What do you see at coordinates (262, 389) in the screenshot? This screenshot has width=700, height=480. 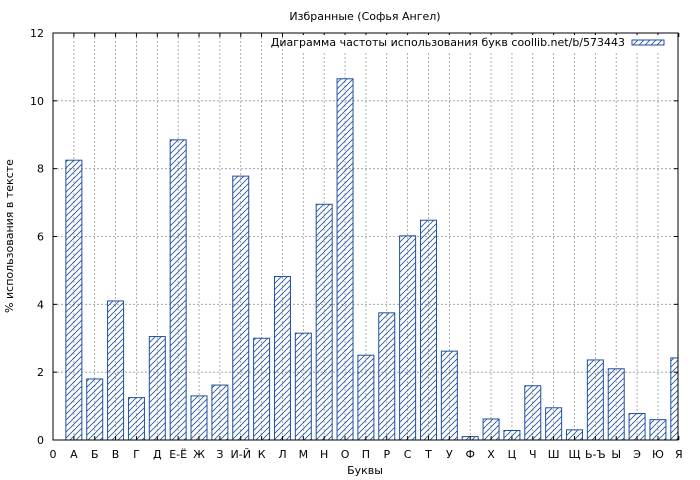 I see `bar-К` at bounding box center [262, 389].